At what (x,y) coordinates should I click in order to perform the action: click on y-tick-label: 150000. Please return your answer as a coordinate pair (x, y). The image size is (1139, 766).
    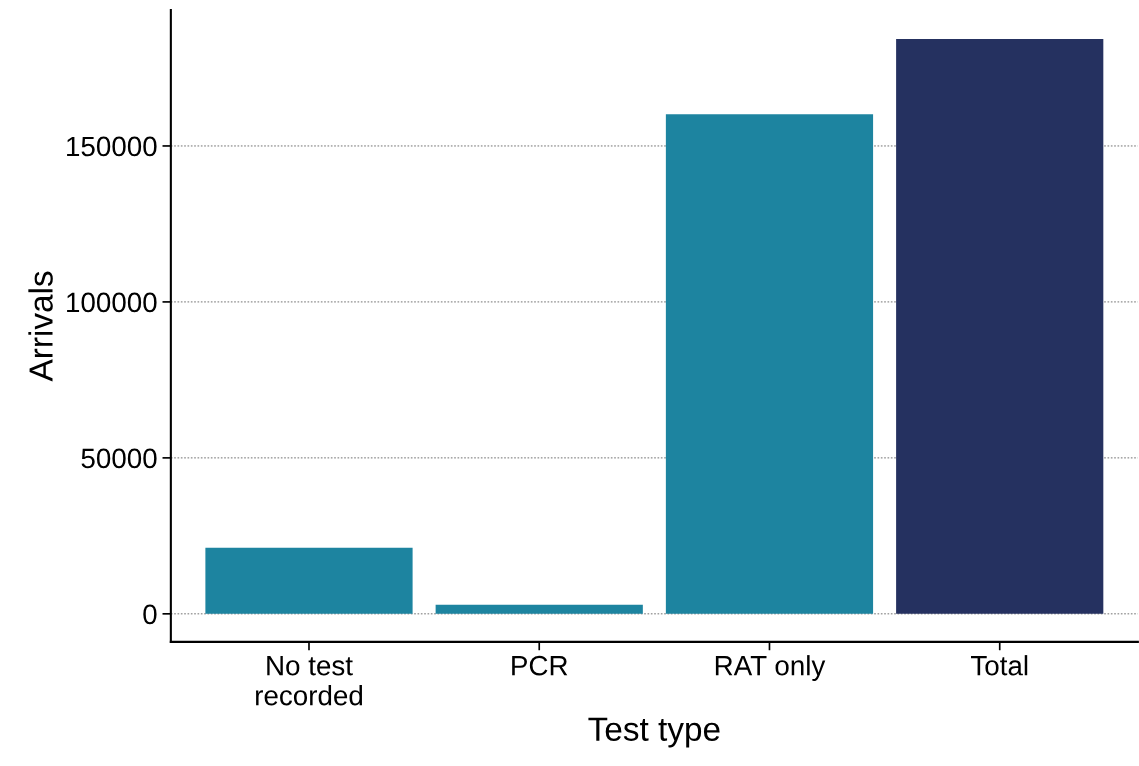
    Looking at the image, I should click on (112, 146).